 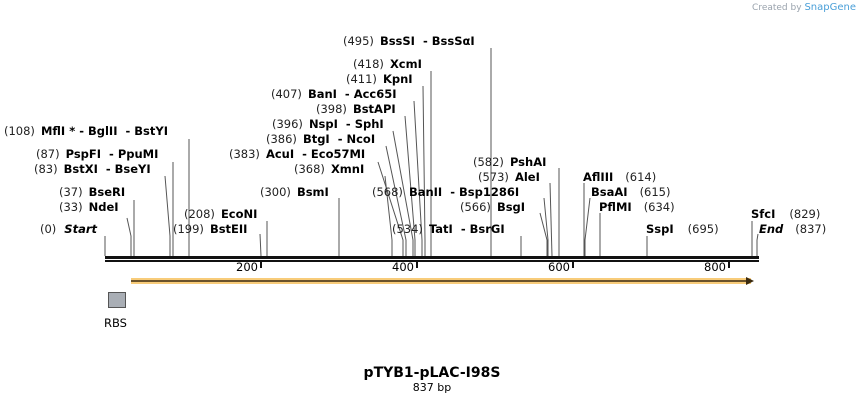 I want to click on site-label: (199) BstEII, so click(x=210, y=229).